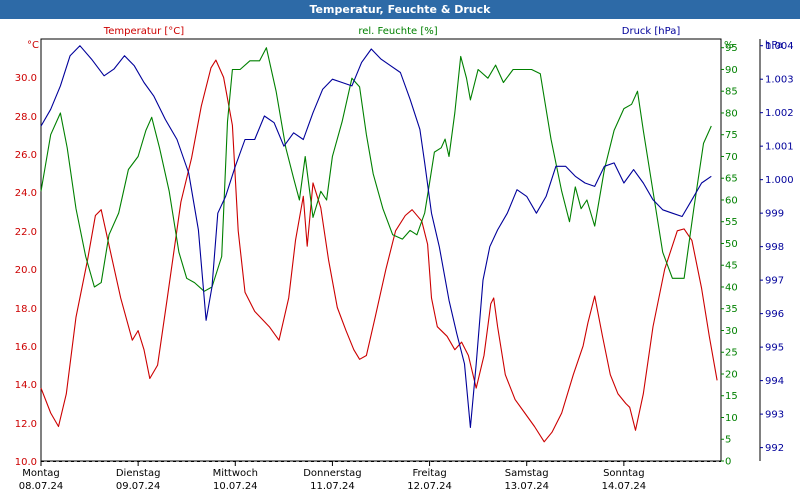  Describe the element at coordinates (779, 113) in the screenshot. I see `pressure-tick-label: 1.002` at that location.